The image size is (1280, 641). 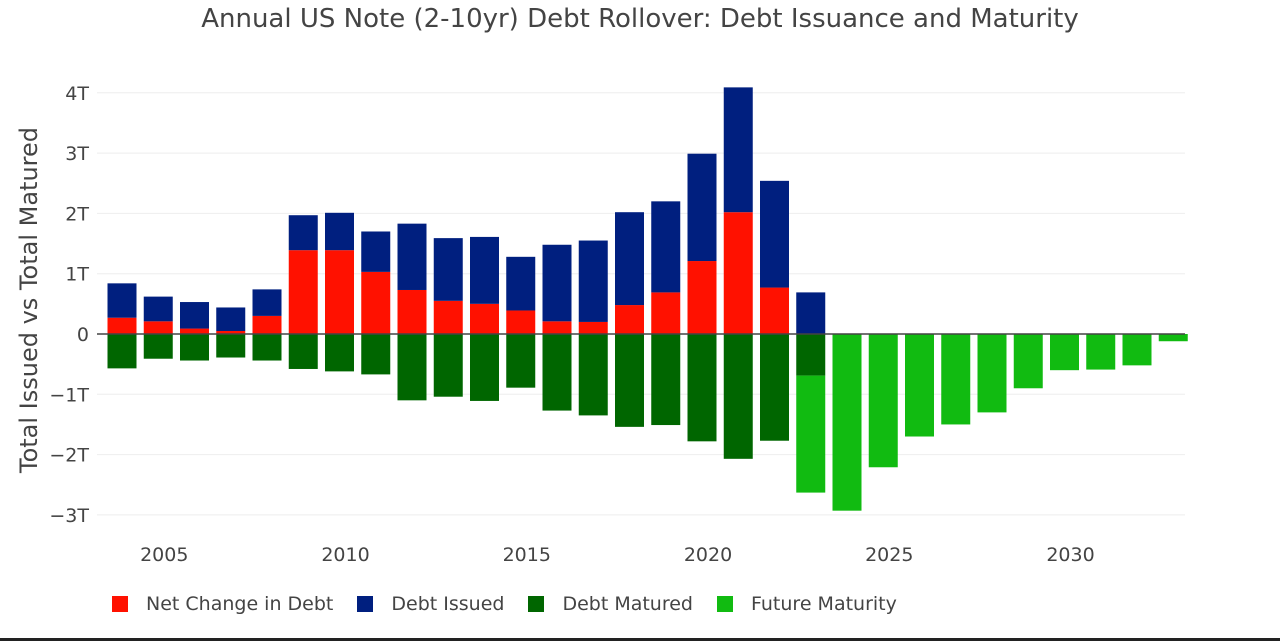 I want to click on bar-debt-issued-2013, so click(x=448, y=269).